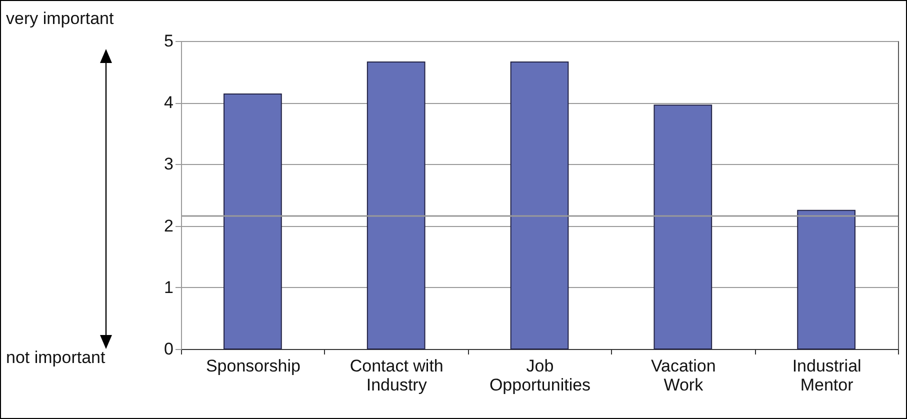 The image size is (907, 419). Describe the element at coordinates (56, 358) in the screenshot. I see `text: not important` at that location.